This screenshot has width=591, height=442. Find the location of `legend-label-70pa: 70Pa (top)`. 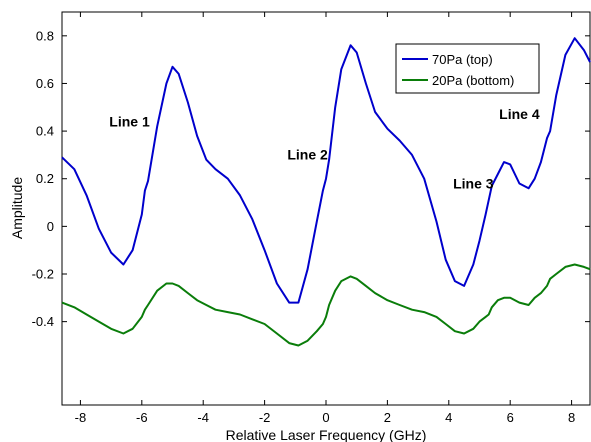

legend-label-70pa: 70Pa (top) is located at coordinates (462, 59).